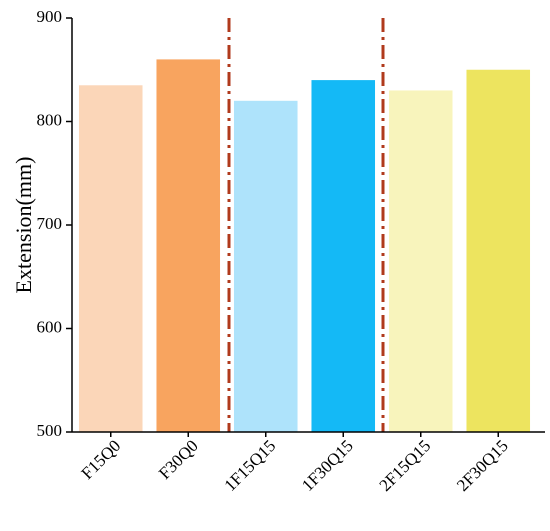  Describe the element at coordinates (50, 16) in the screenshot. I see `y-tick-label: 900` at that location.